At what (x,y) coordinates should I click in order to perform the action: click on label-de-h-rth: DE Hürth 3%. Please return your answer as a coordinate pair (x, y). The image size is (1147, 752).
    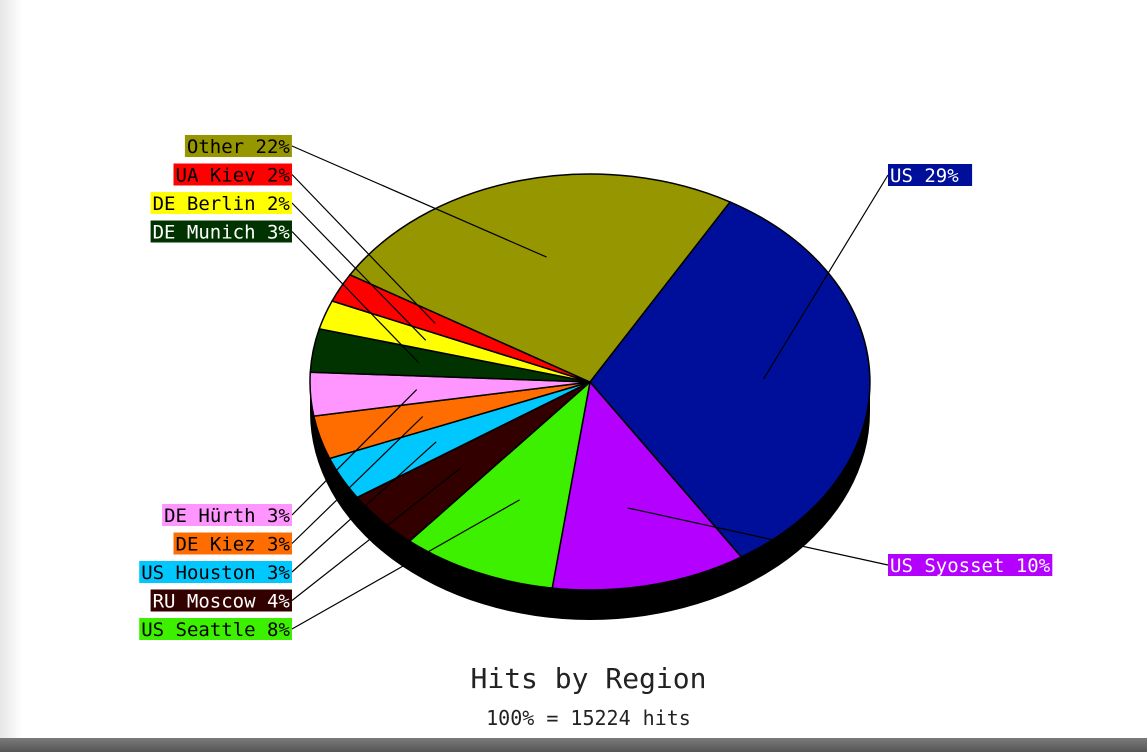
    Looking at the image, I should click on (227, 516).